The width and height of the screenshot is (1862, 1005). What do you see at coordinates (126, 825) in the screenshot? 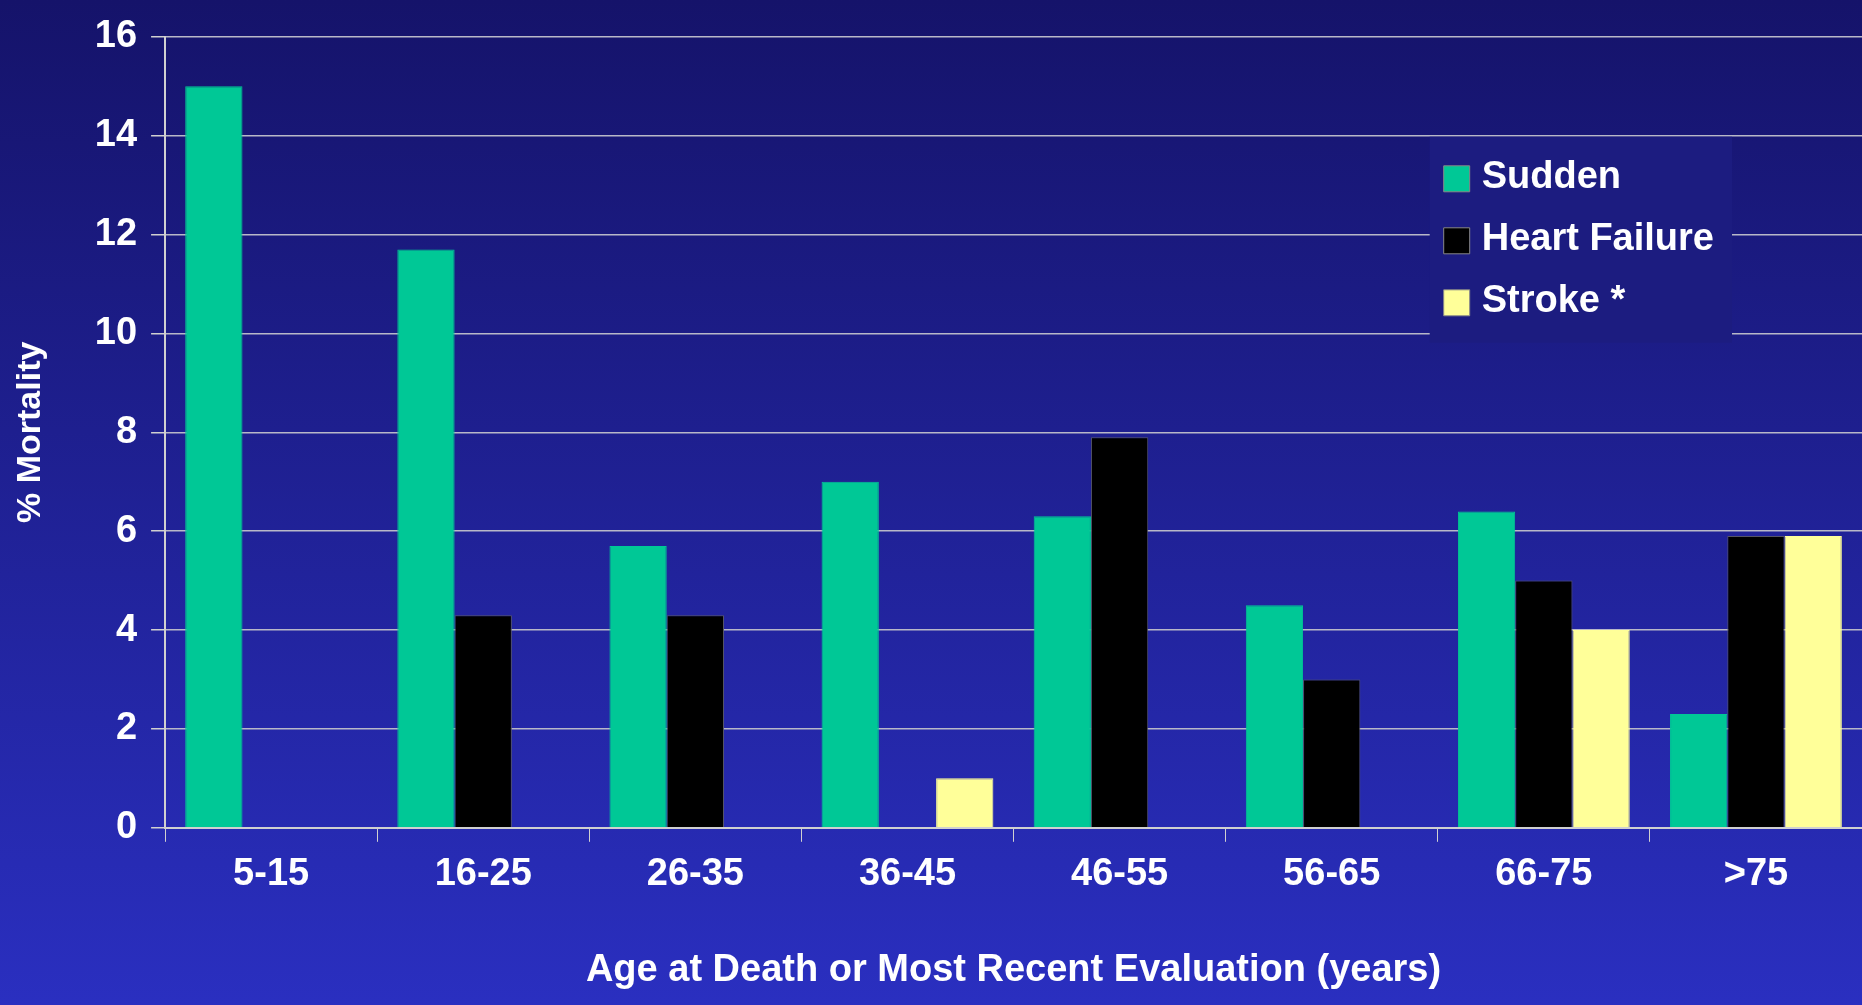
I see `y-tick-label: 0` at bounding box center [126, 825].